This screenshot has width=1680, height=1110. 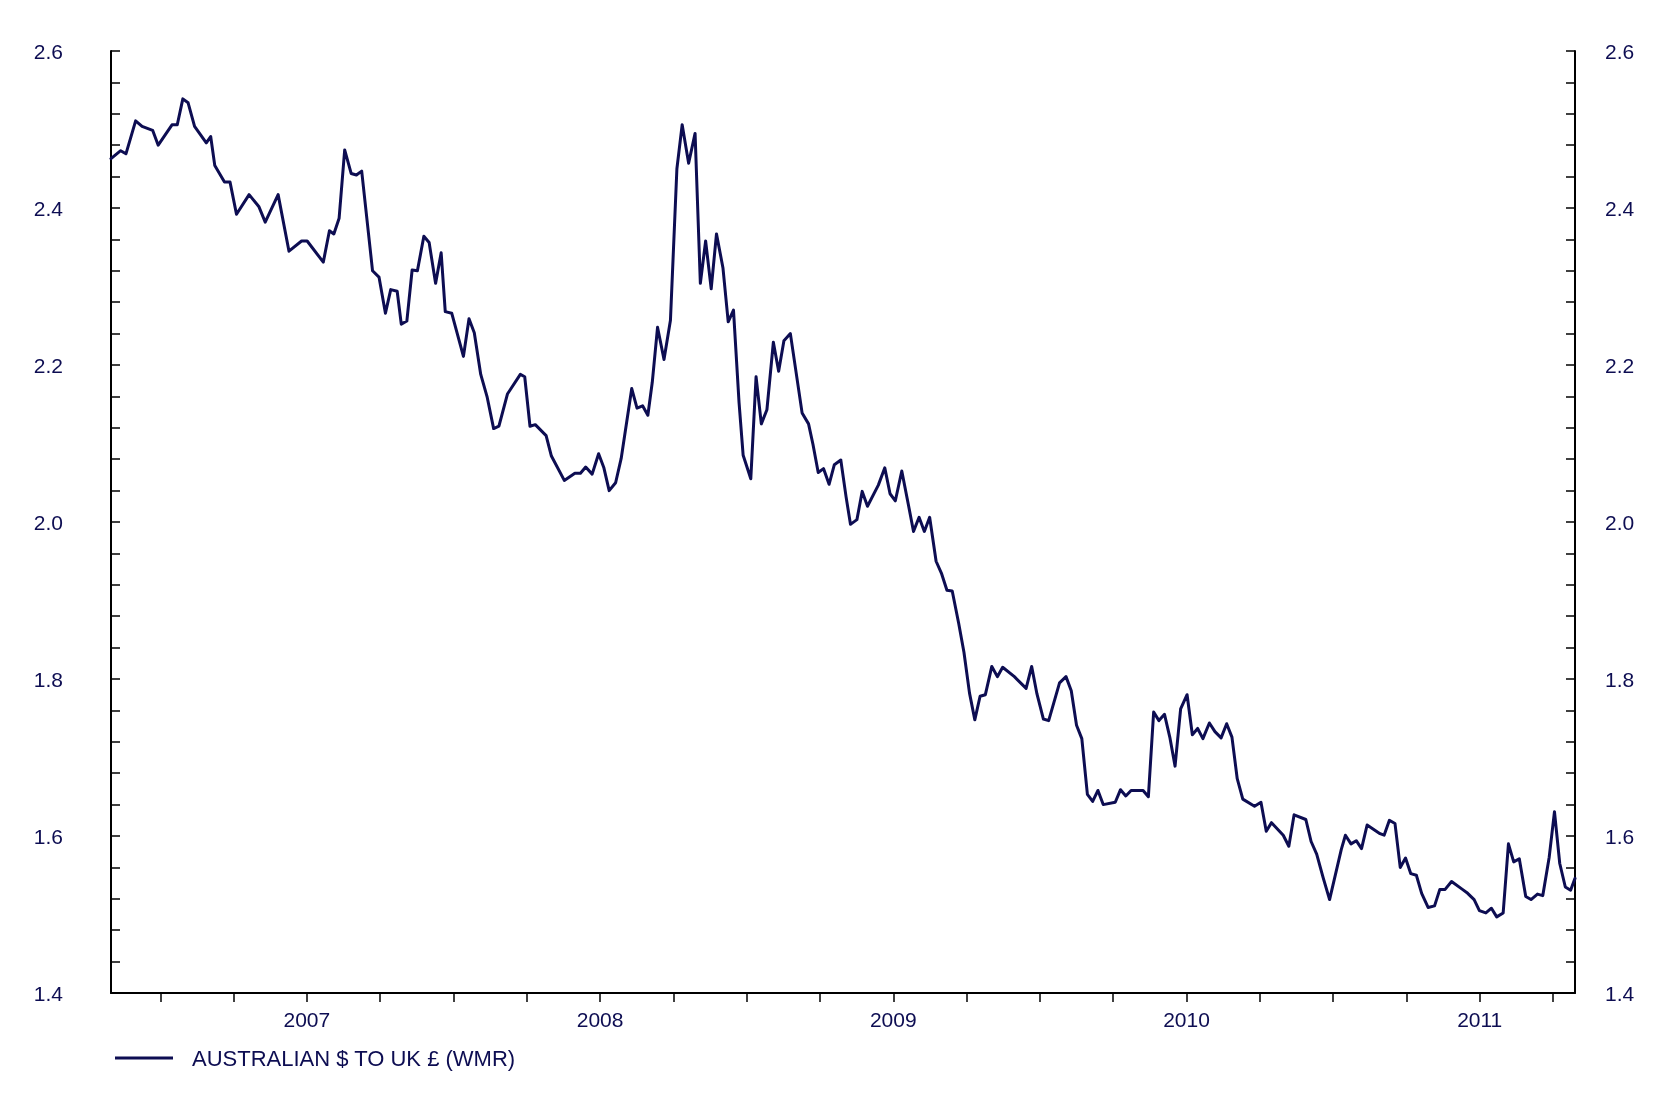 What do you see at coordinates (1480, 1019) in the screenshot?
I see `x-tick-label: 2011` at bounding box center [1480, 1019].